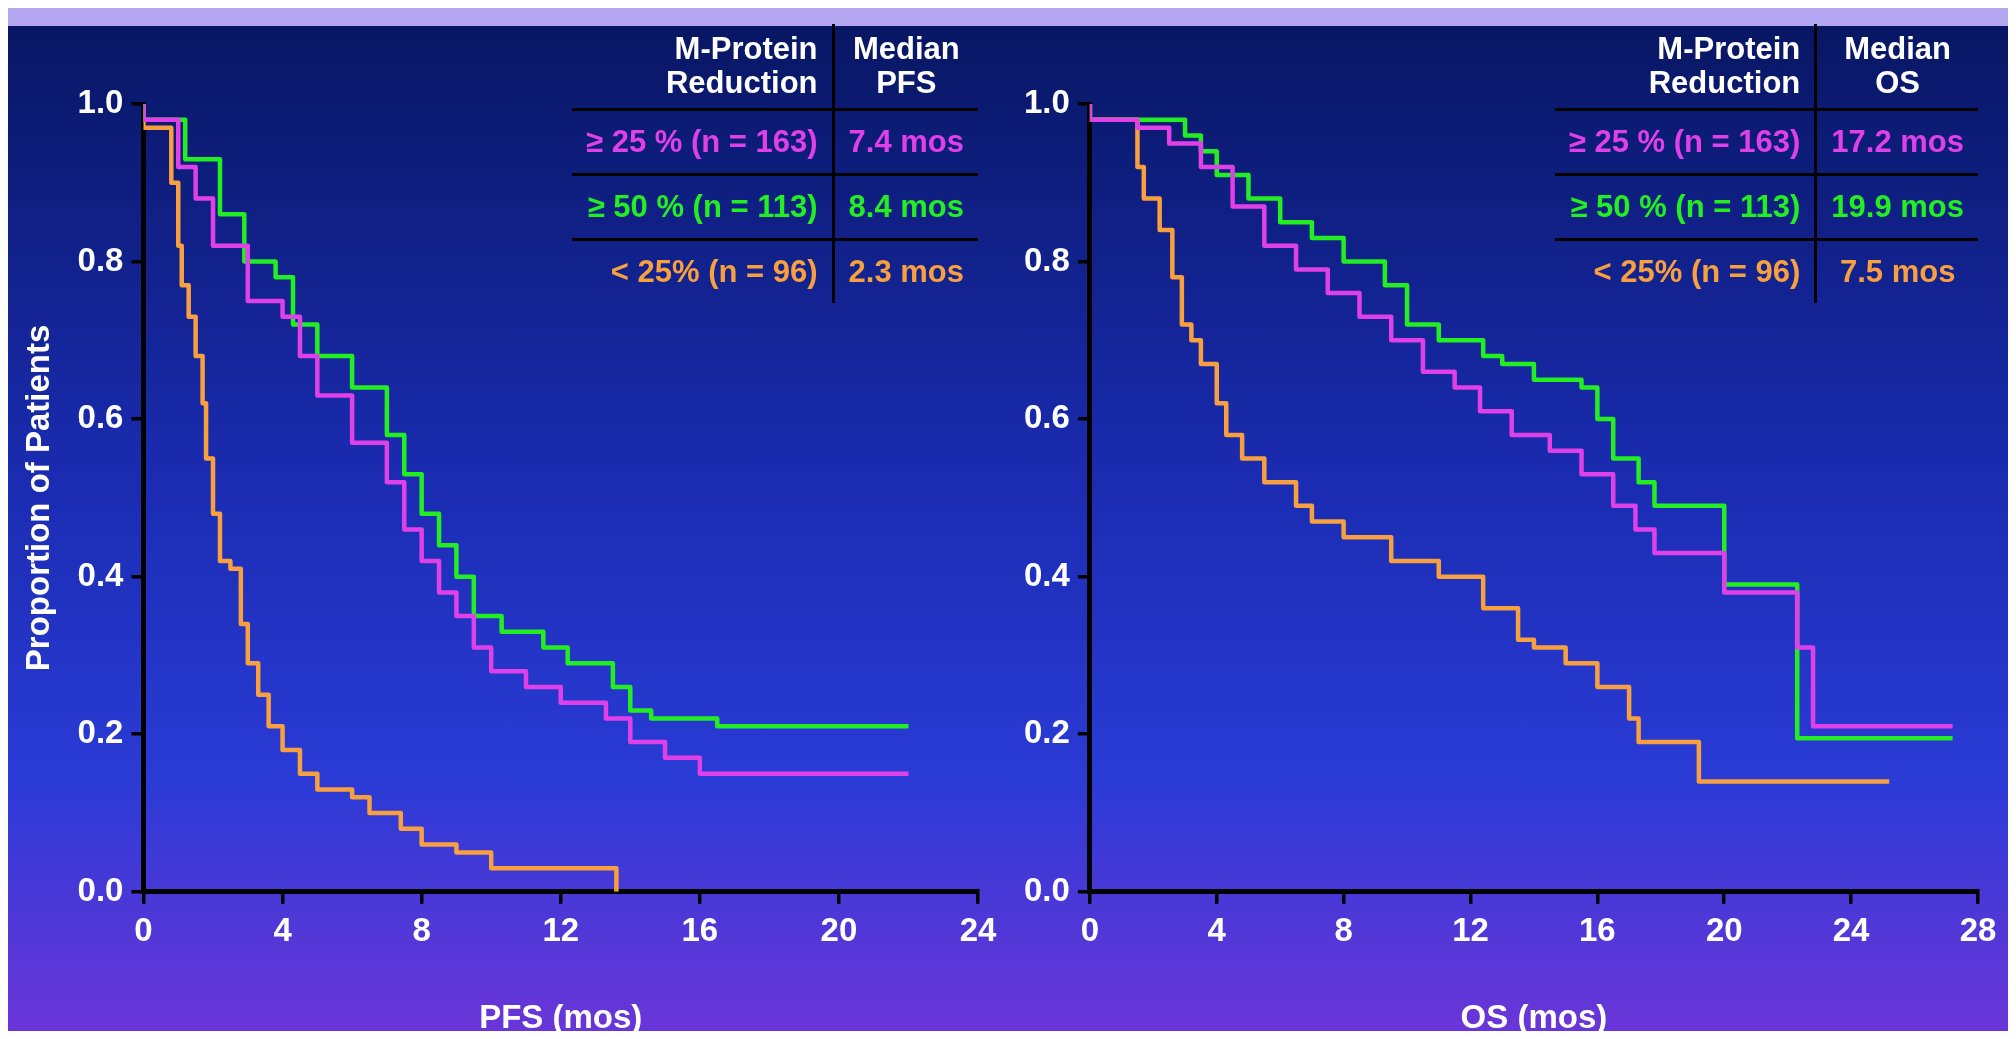 The height and width of the screenshot is (1039, 2016). I want to click on annotation: 8.4 mos, so click(905, 207).